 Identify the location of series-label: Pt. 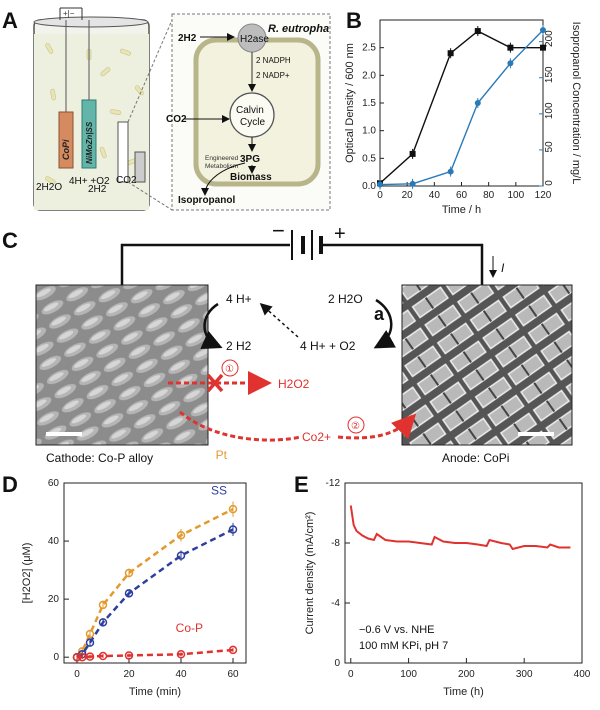
(222, 455).